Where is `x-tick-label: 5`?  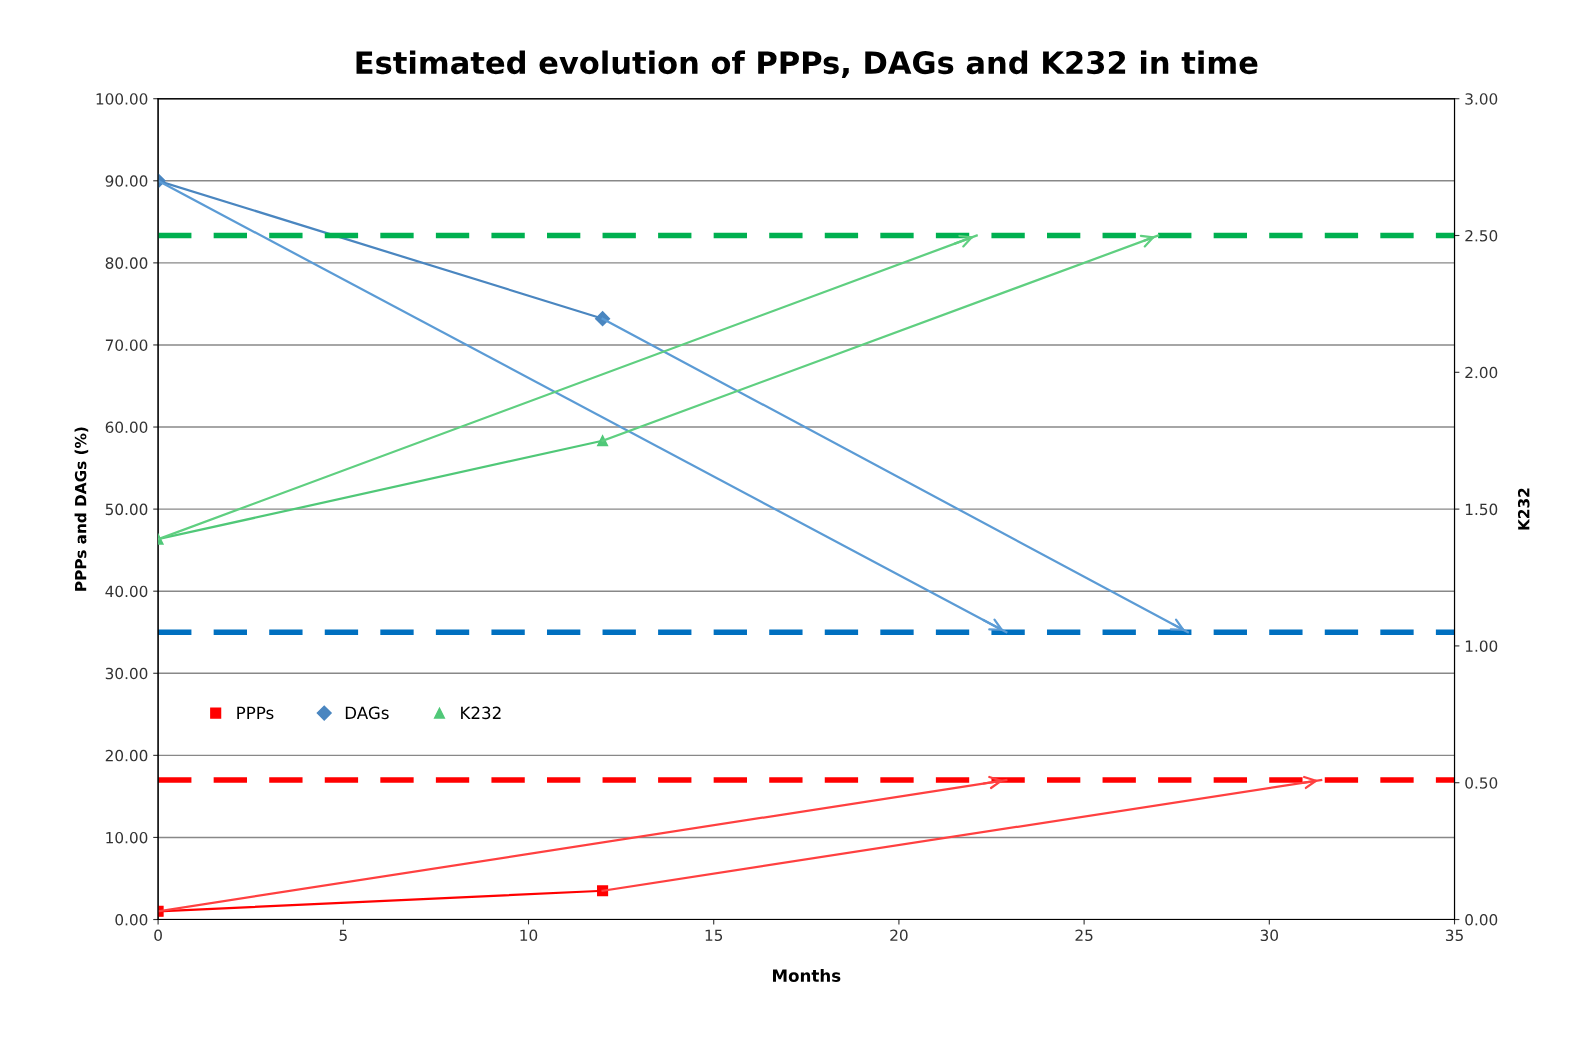
x-tick-label: 5 is located at coordinates (343, 935).